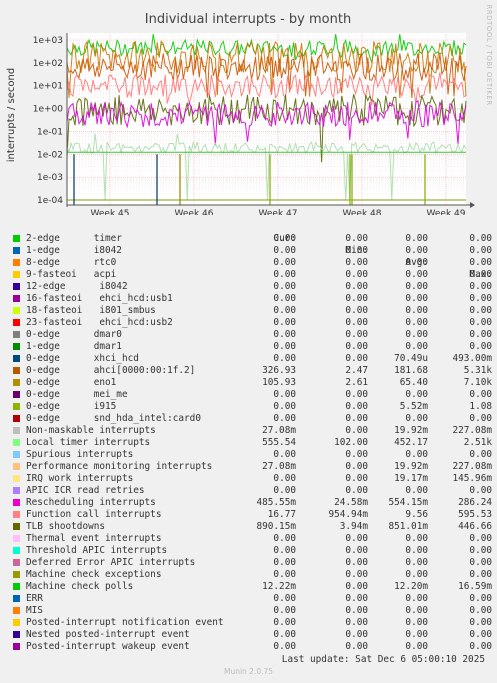 This screenshot has width=497, height=683. I want to click on legend-max: 493.00m, so click(472, 358).